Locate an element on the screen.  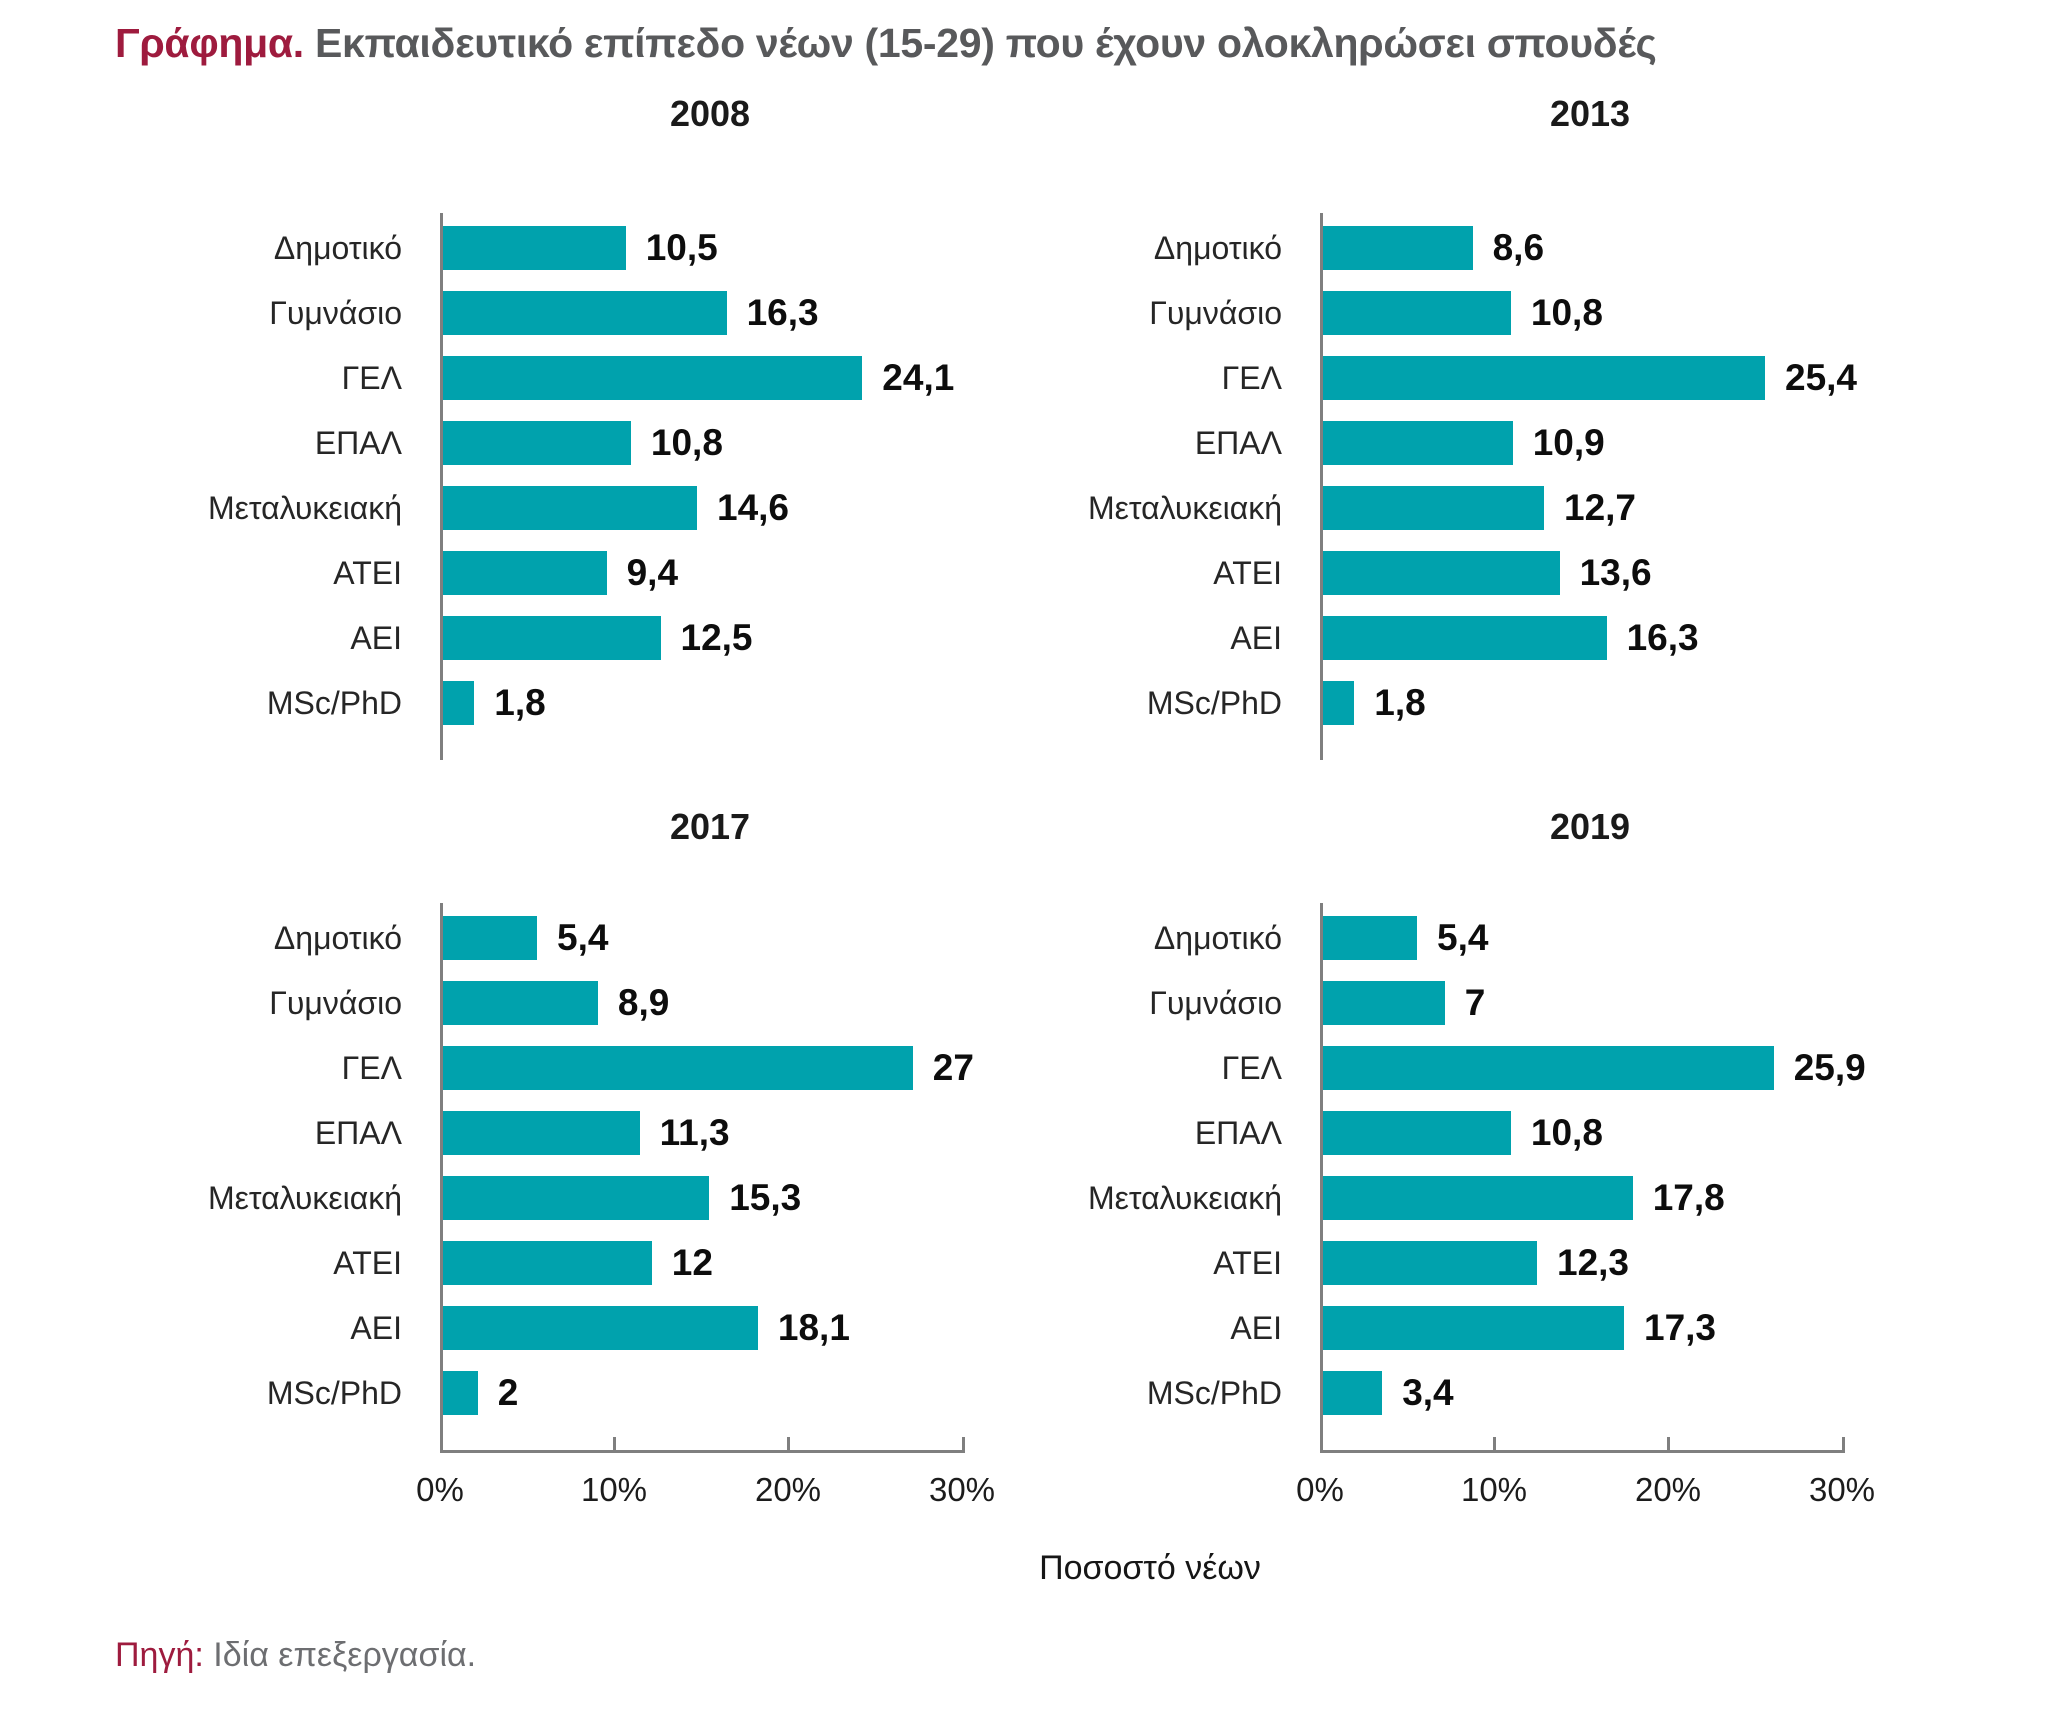
bar-track: 12 is located at coordinates (710, 1263).